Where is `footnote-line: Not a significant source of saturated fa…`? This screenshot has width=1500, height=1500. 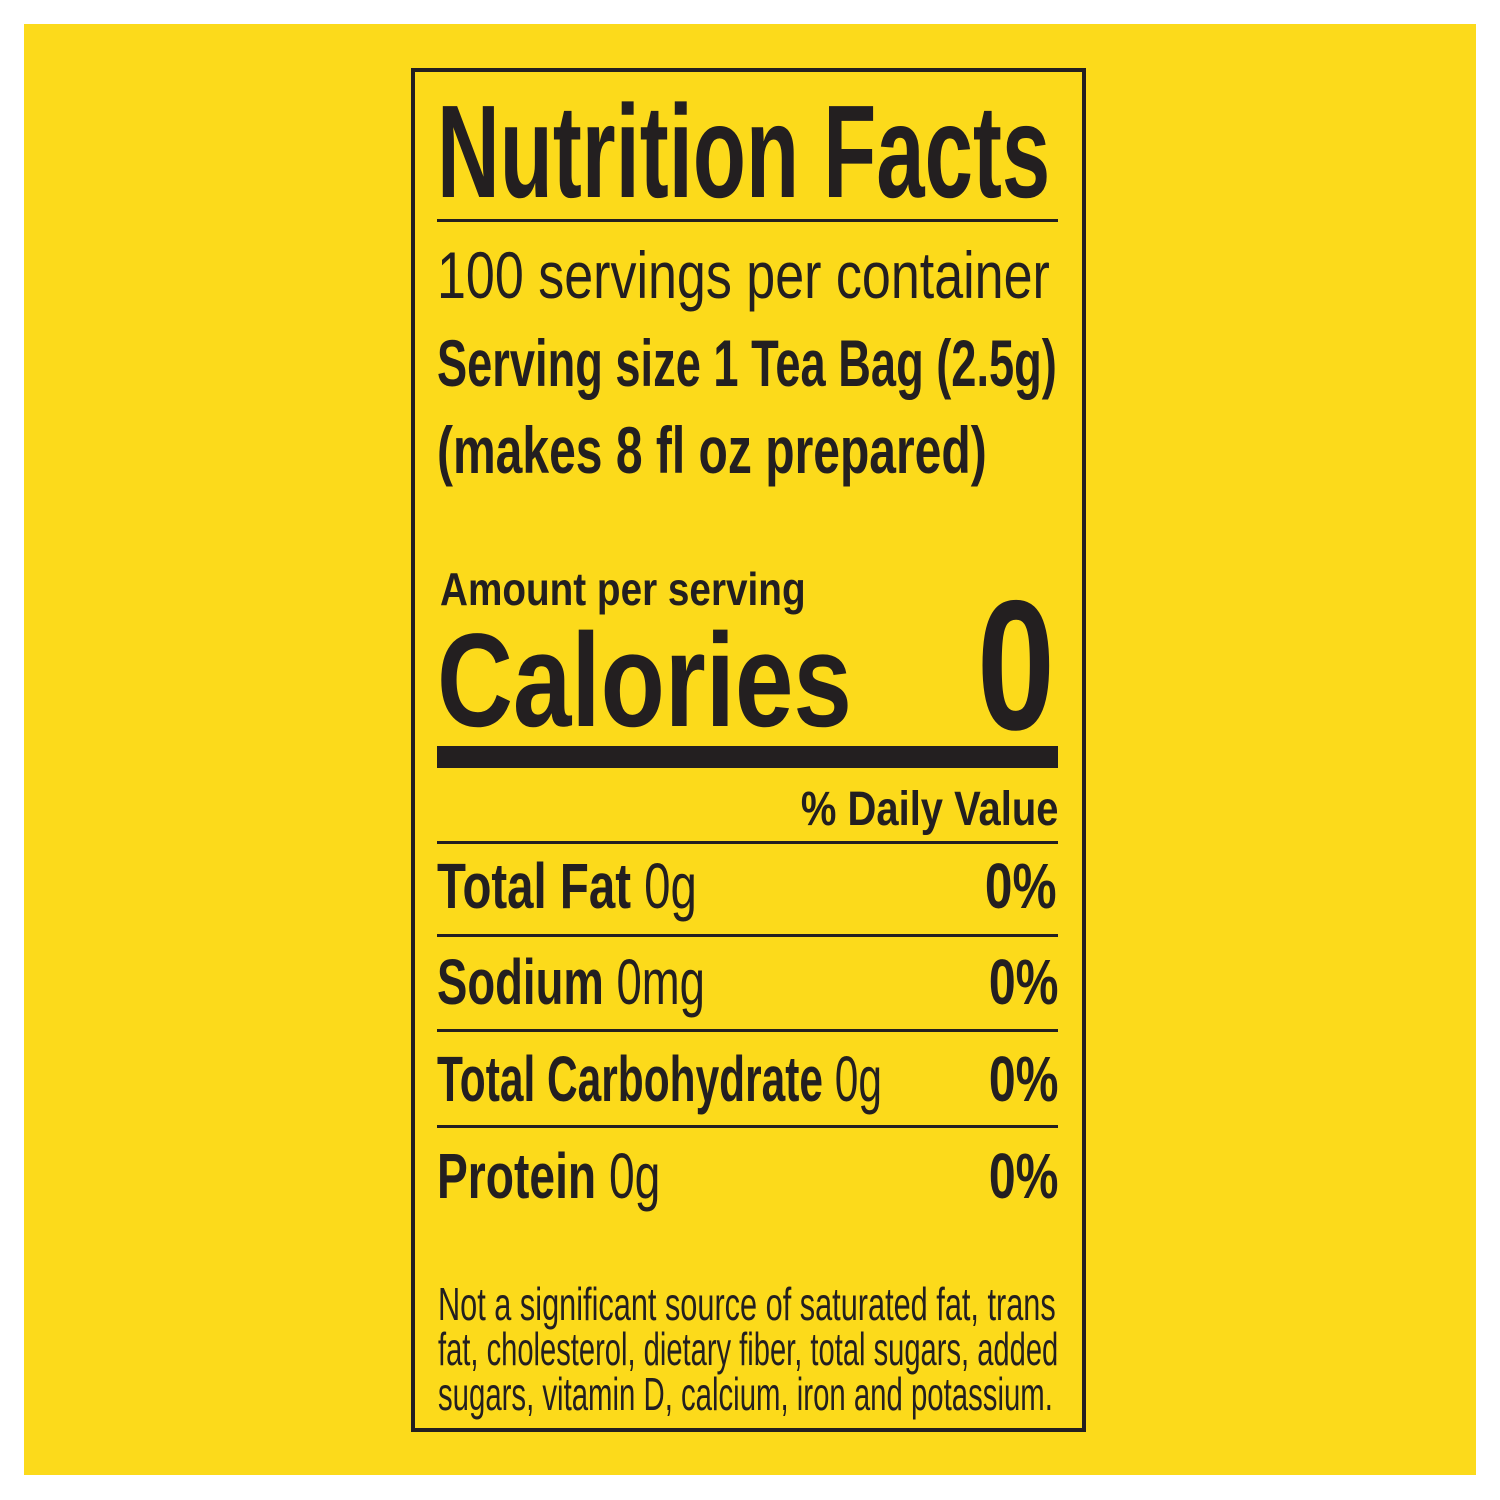 footnote-line: Not a significant source of saturated fa… is located at coordinates (747, 1304).